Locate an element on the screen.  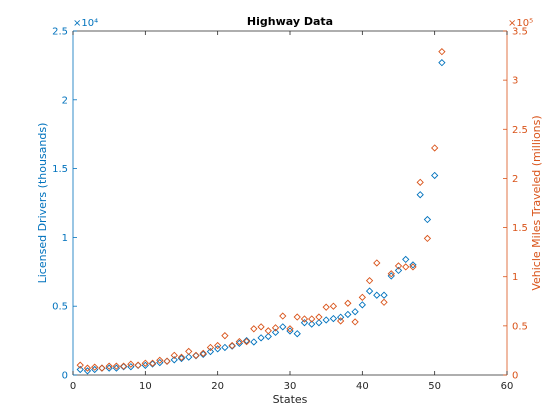
x-tick-label: 60 is located at coordinates (507, 386).